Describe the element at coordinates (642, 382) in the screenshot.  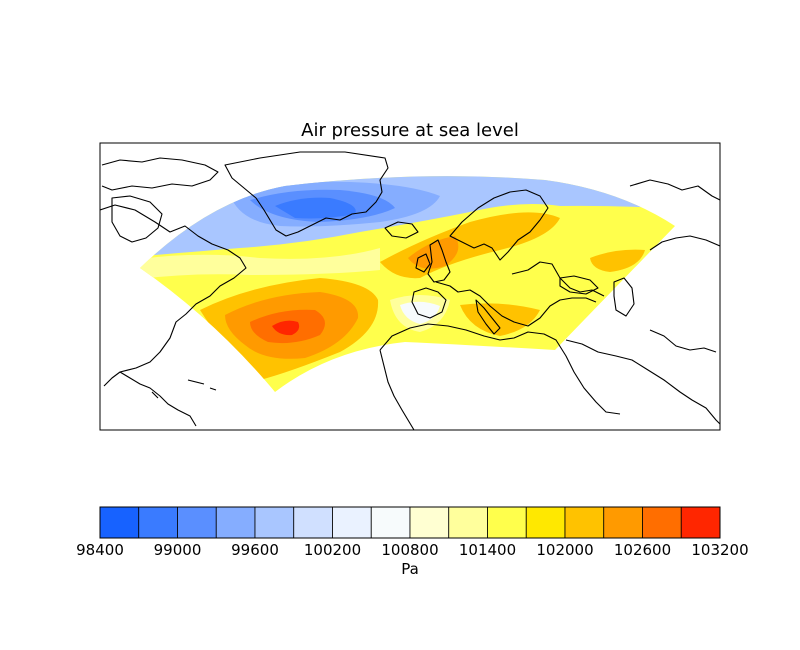
I see `coastline-arabia` at that location.